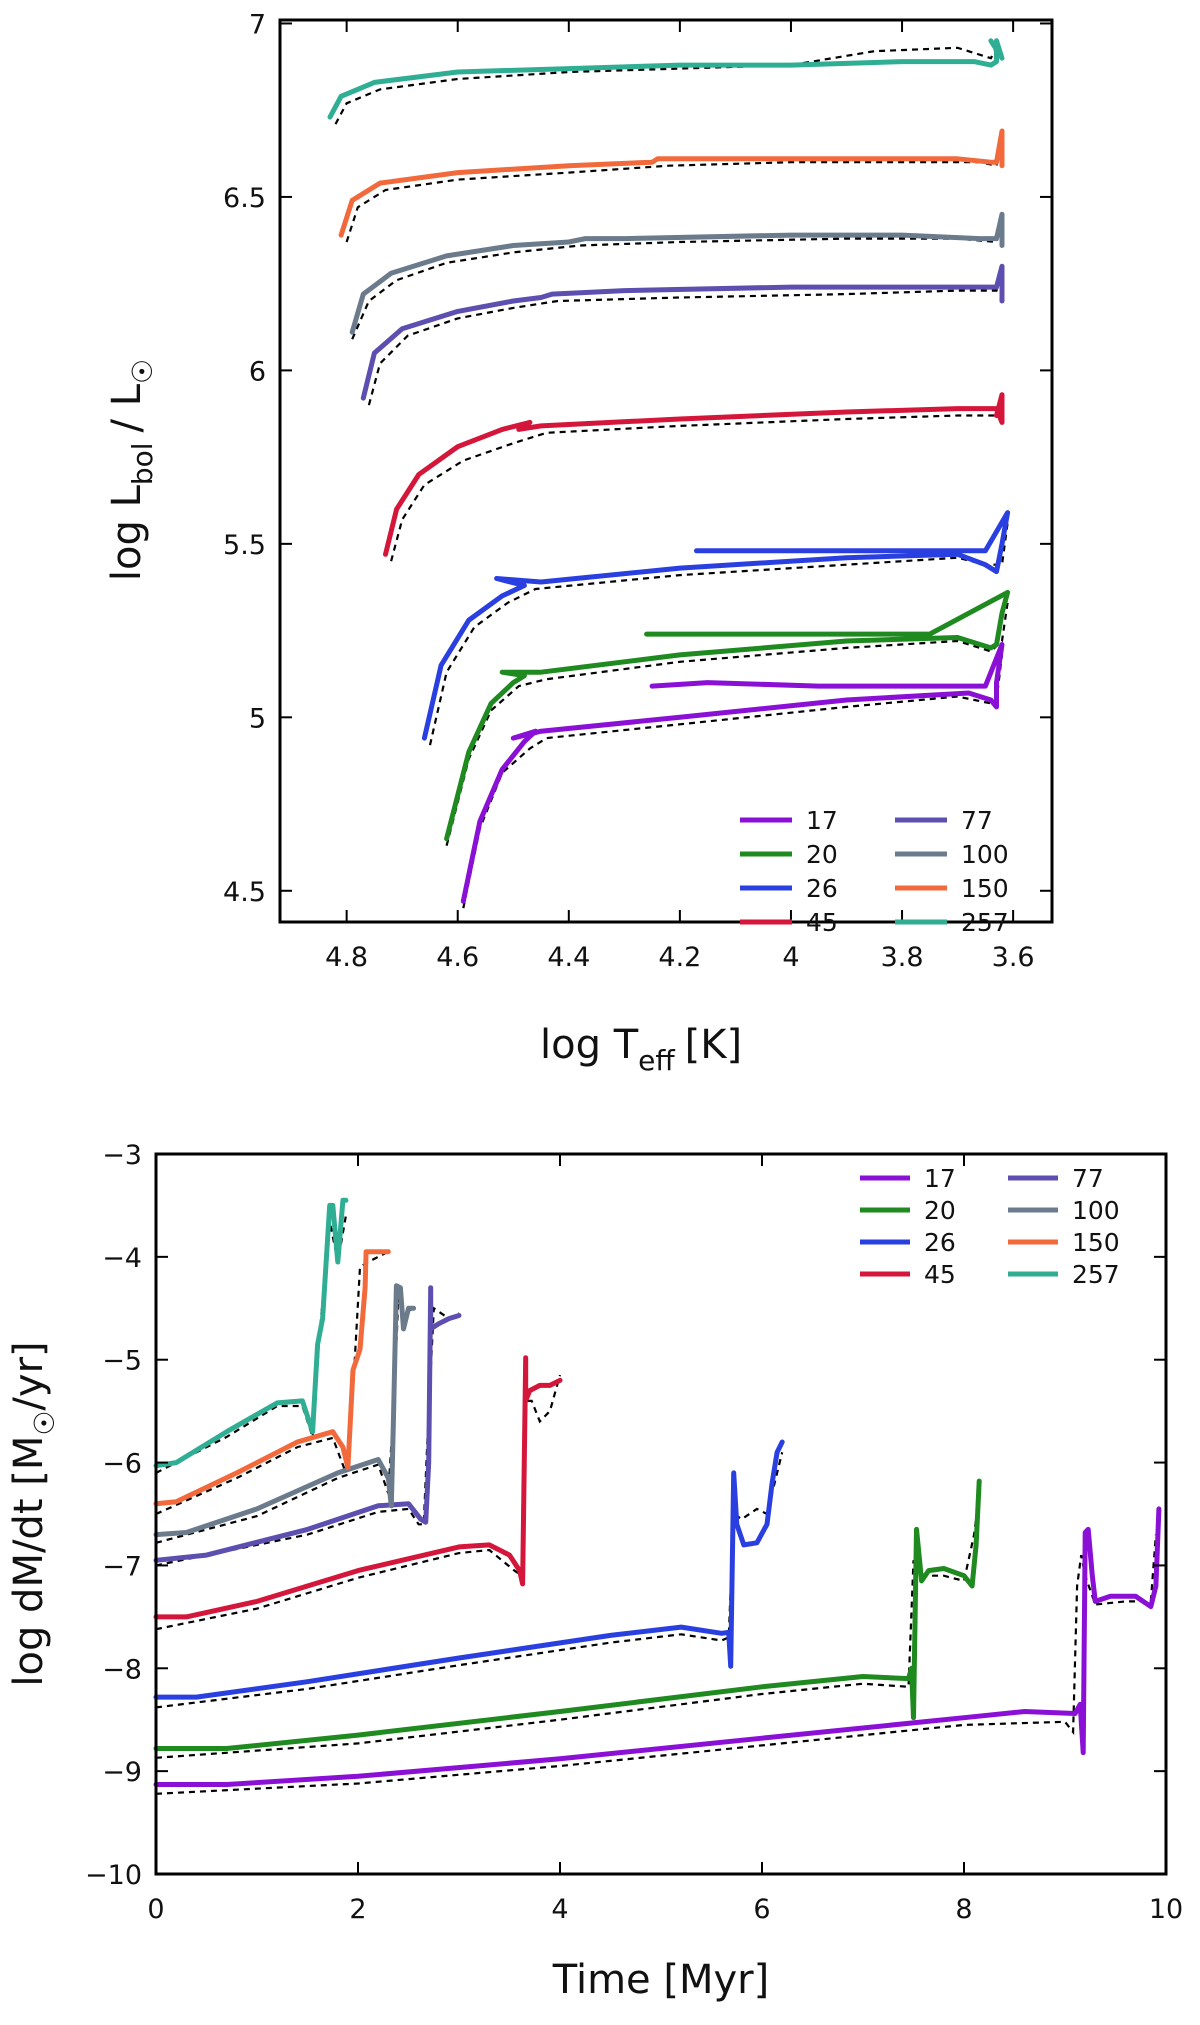 Image resolution: width=1200 pixels, height=2025 pixels. Describe the element at coordinates (122, 1361) in the screenshot. I see `y-tick-label: −5` at that location.